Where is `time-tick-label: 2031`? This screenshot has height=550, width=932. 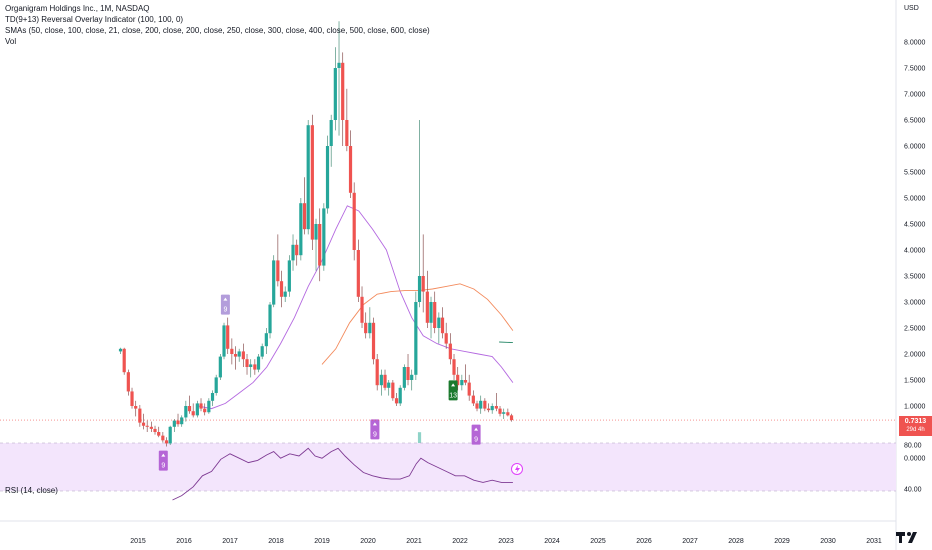 time-tick-label: 2031 is located at coordinates (874, 541).